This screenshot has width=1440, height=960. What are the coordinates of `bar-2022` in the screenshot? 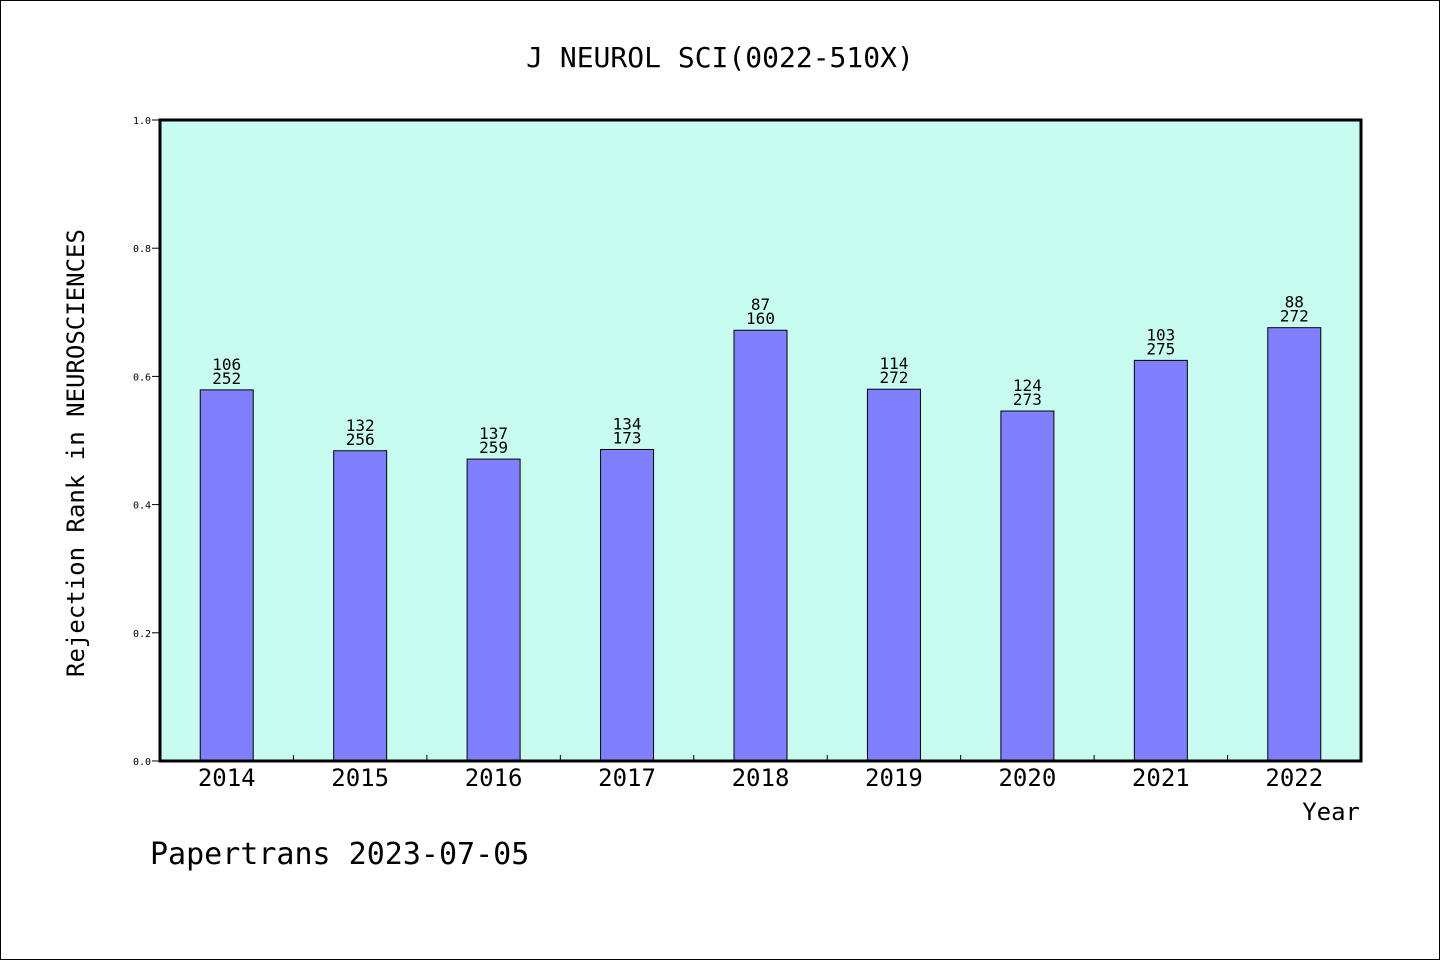 It's located at (1294, 544).